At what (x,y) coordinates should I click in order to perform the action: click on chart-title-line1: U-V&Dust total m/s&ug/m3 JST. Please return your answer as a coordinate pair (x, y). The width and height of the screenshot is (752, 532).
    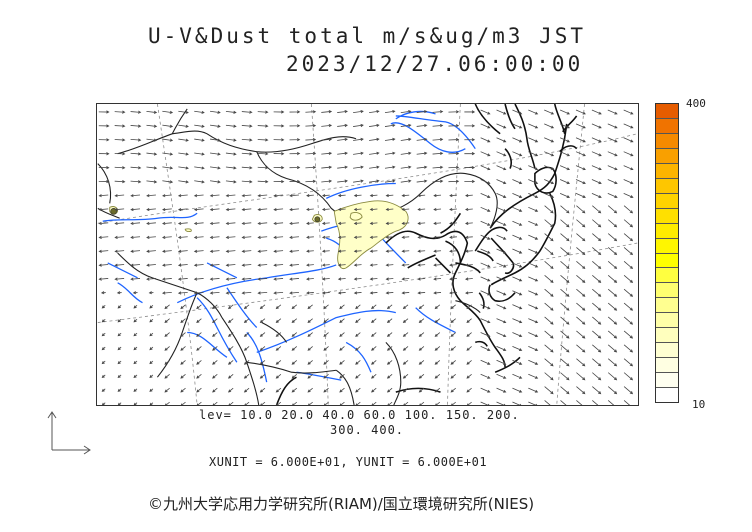
    Looking at the image, I should click on (367, 36).